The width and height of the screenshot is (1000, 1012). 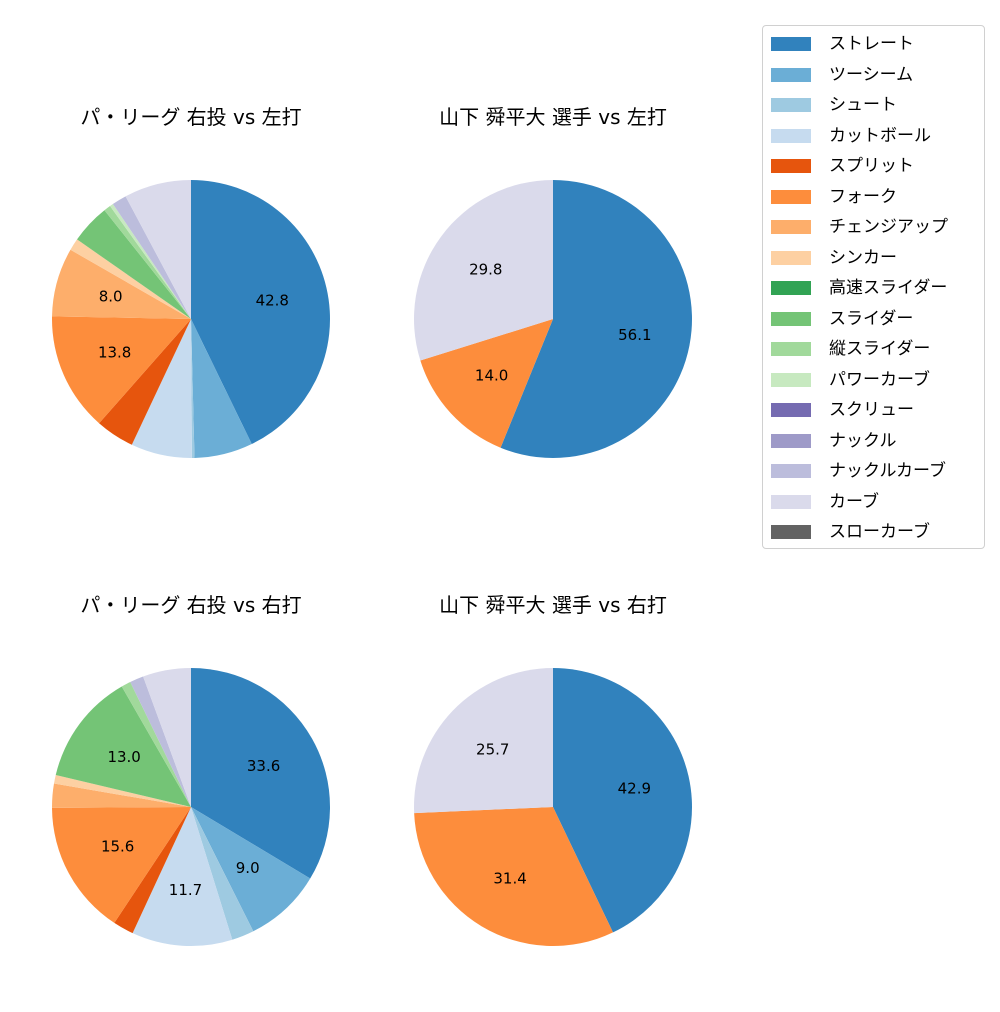 What do you see at coordinates (880, 135) in the screenshot?
I see `legend-label: カットボール` at bounding box center [880, 135].